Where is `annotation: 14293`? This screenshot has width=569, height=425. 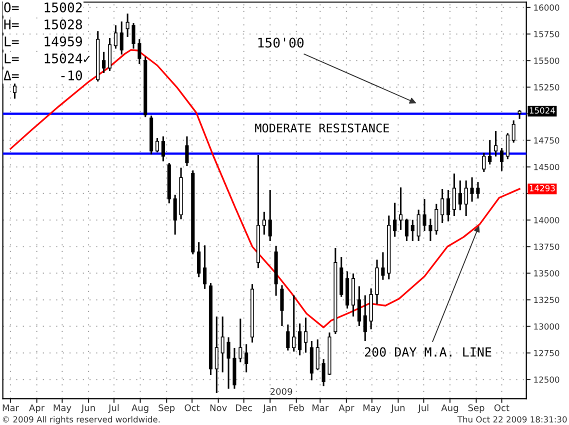 annotation: 14293 is located at coordinates (542, 188).